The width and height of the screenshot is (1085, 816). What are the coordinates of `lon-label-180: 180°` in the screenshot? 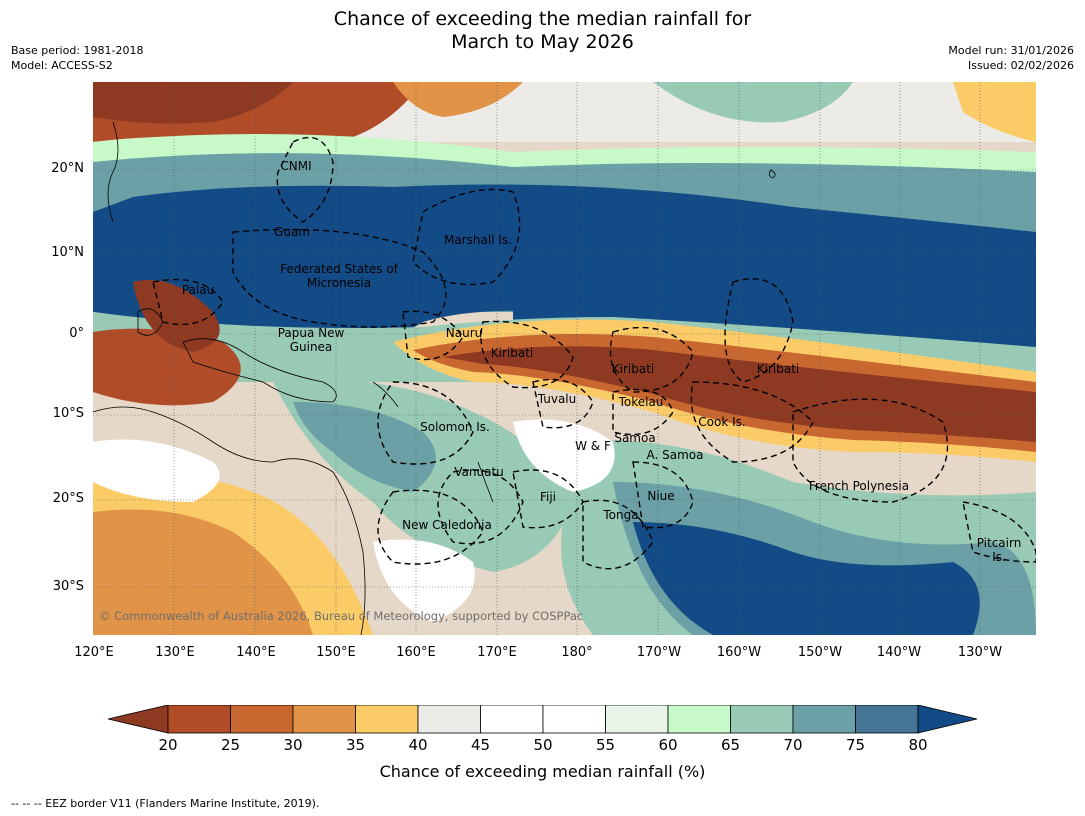 It's located at (577, 652).